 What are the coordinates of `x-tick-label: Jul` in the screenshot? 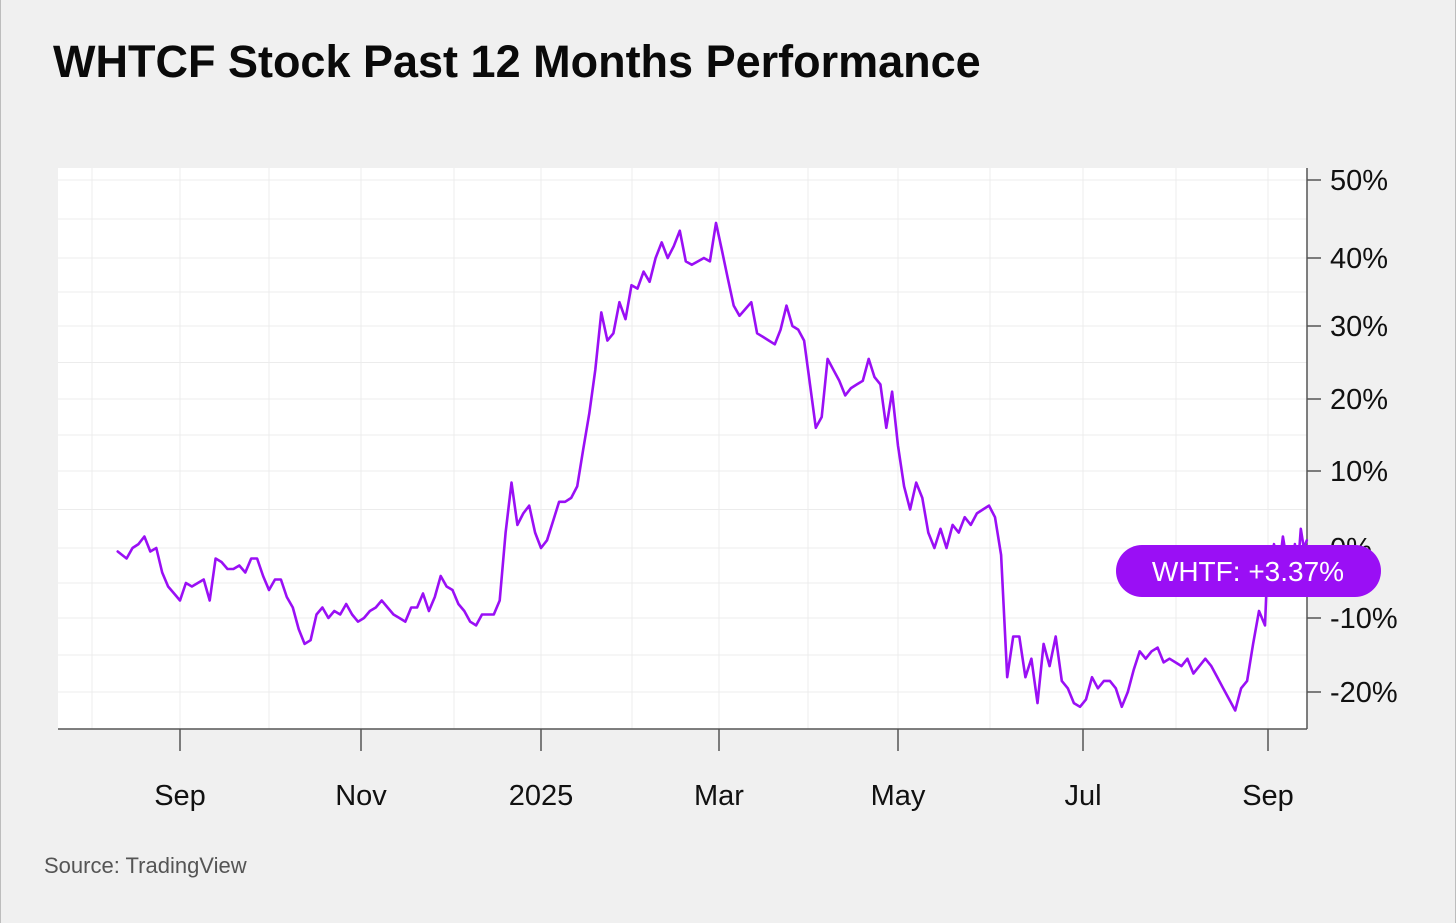 It's located at (1082, 796).